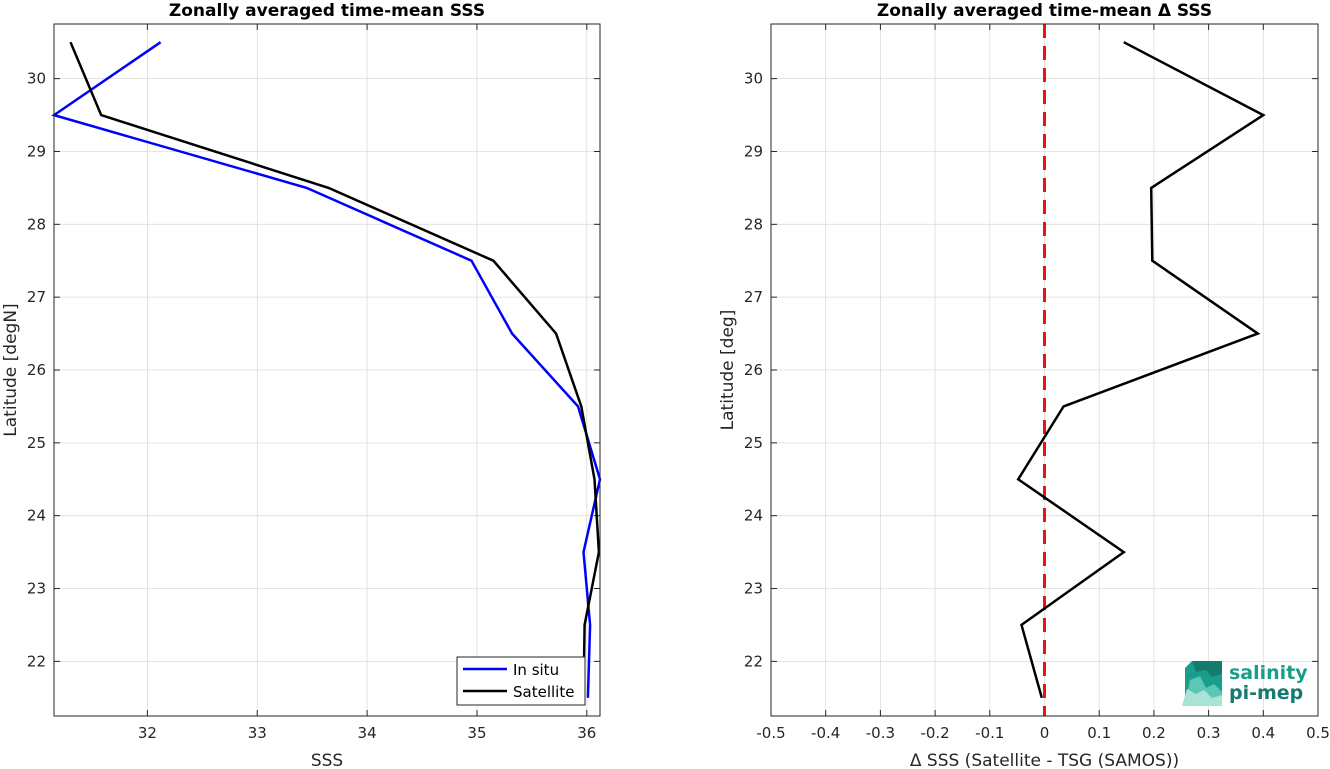 The height and width of the screenshot is (769, 1330). What do you see at coordinates (586, 733) in the screenshot?
I see `left-x-tick-label-36: 36` at bounding box center [586, 733].